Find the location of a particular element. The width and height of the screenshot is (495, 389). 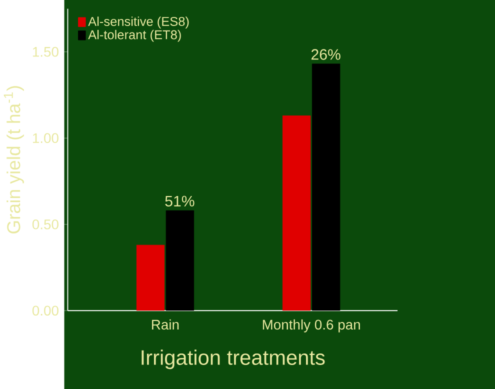

x-tick-label: Monthly 0.6 pan is located at coordinates (311, 325).